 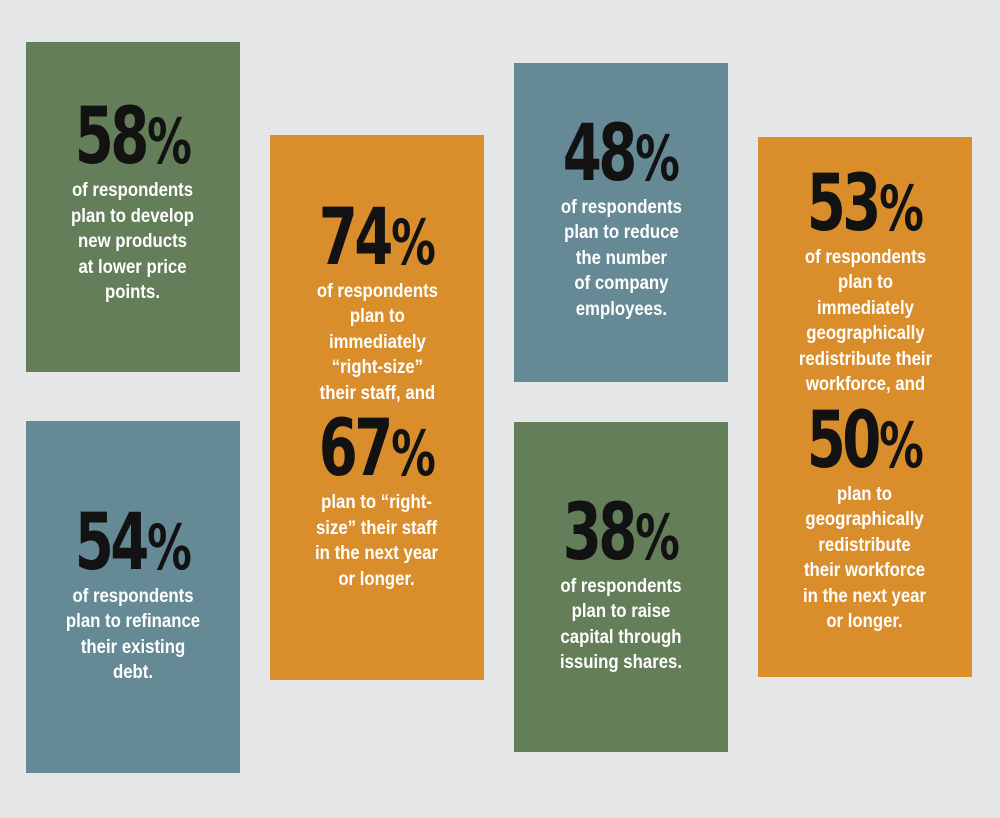 What do you see at coordinates (621, 283) in the screenshot?
I see `stat-description-line: of company` at bounding box center [621, 283].